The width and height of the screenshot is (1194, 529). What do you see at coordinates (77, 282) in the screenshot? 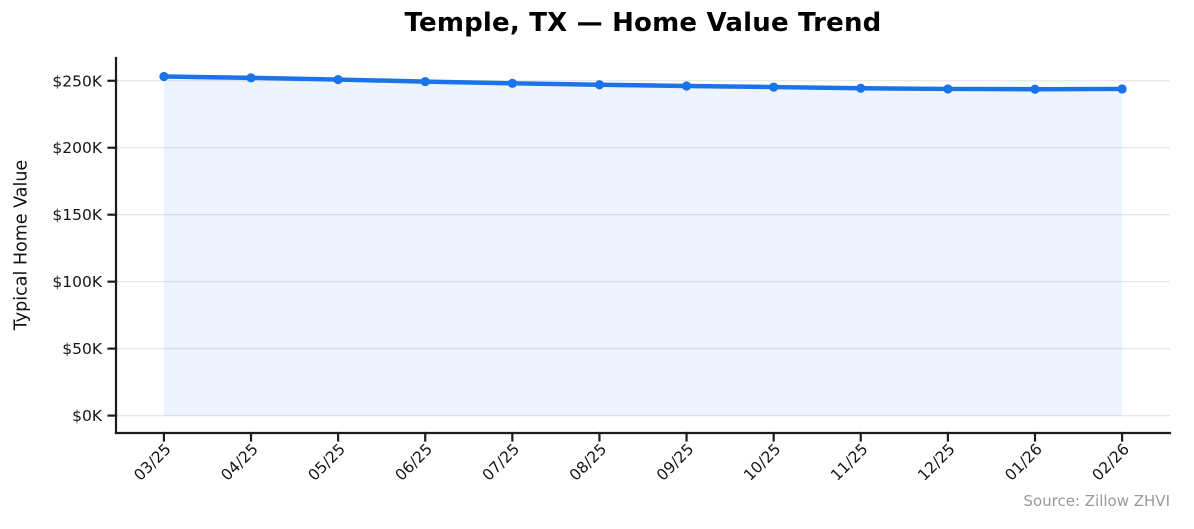
I see `y-tick-label: $100K` at bounding box center [77, 282].